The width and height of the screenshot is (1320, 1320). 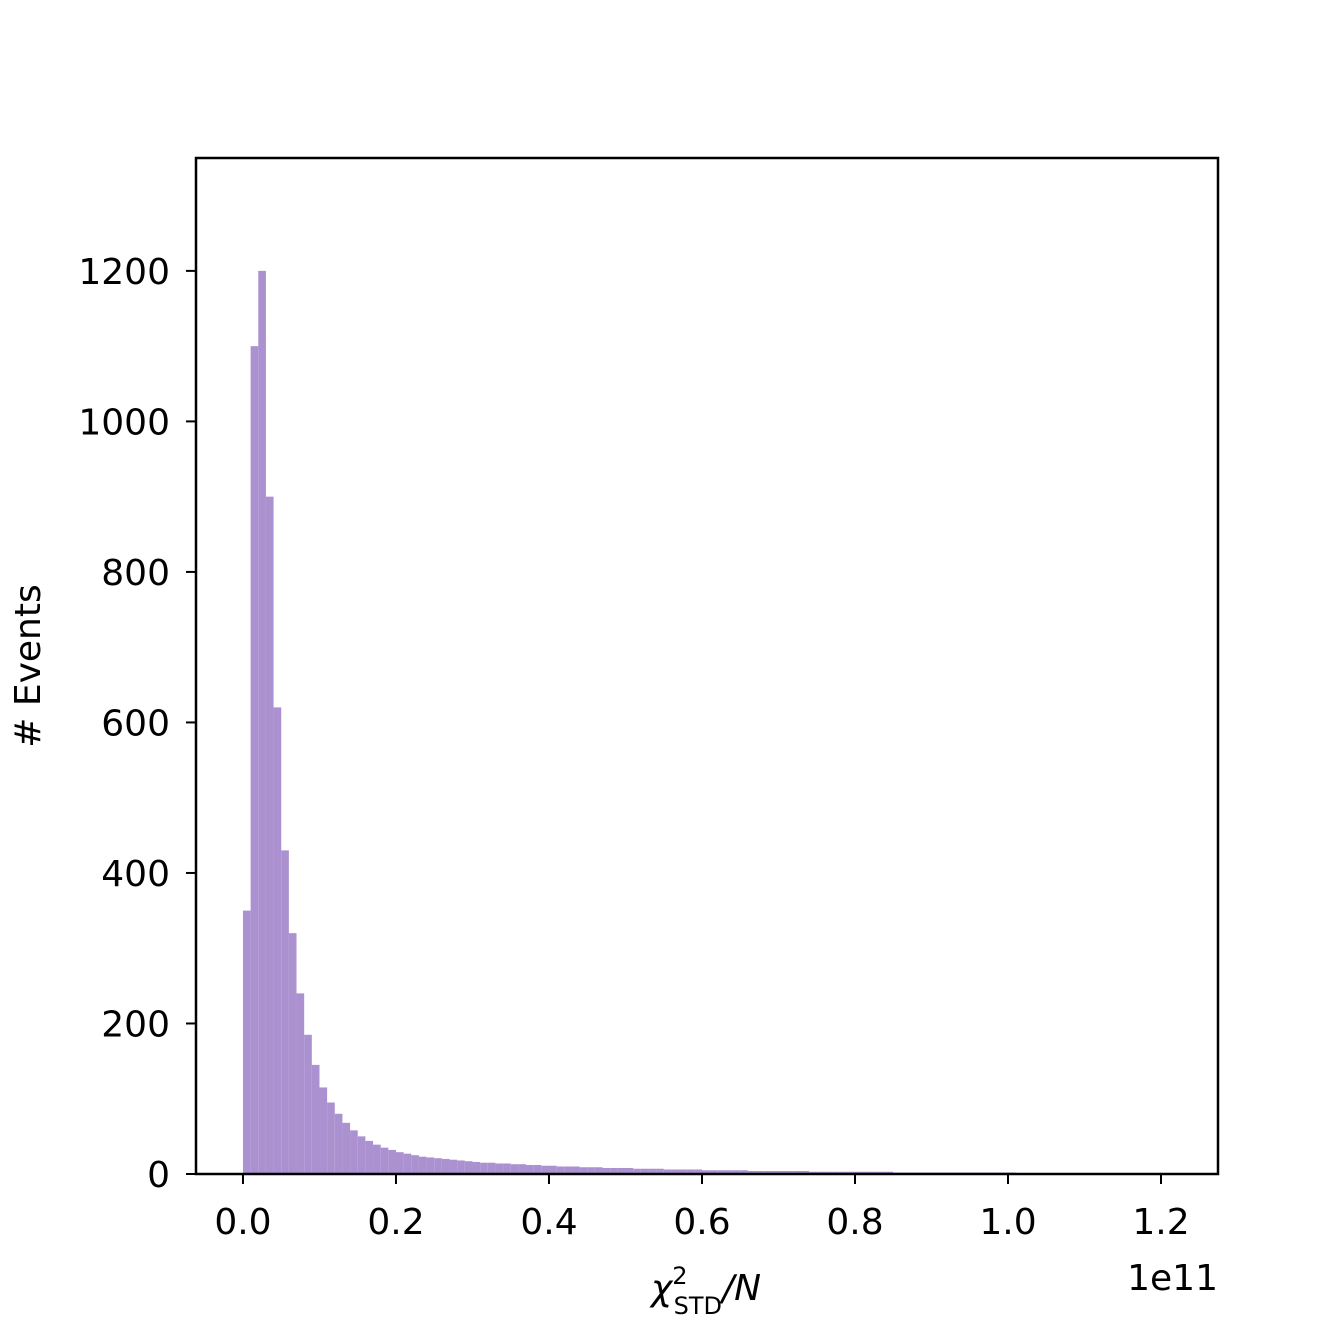 I want to click on x-label-base: χ, so click(x=661, y=1288).